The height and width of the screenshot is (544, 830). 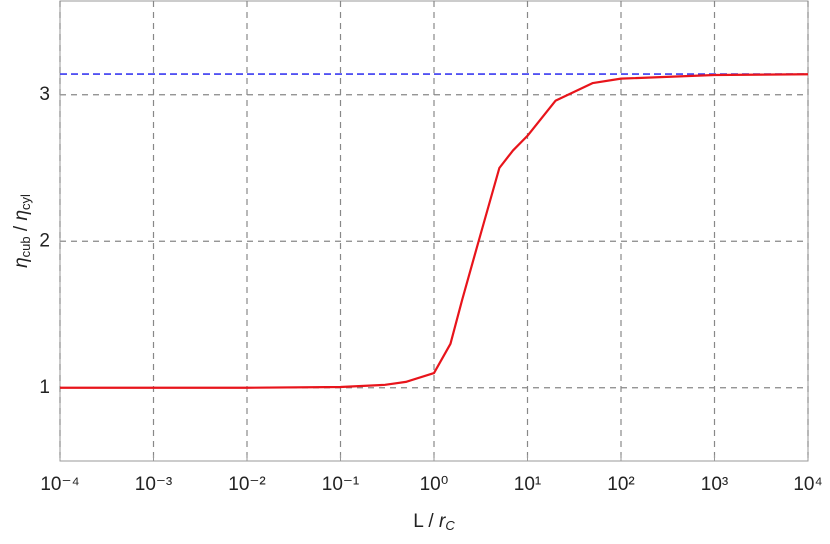 What do you see at coordinates (620, 484) in the screenshot?
I see `x-tick-label: 10²` at bounding box center [620, 484].